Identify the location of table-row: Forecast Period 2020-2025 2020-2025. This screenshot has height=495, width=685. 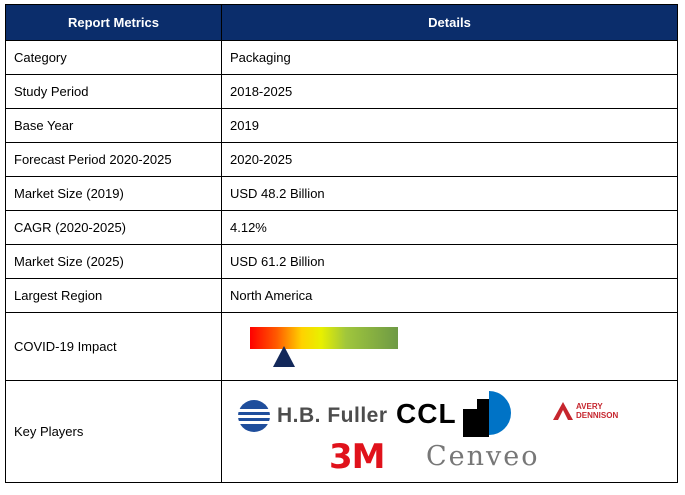
(341, 159).